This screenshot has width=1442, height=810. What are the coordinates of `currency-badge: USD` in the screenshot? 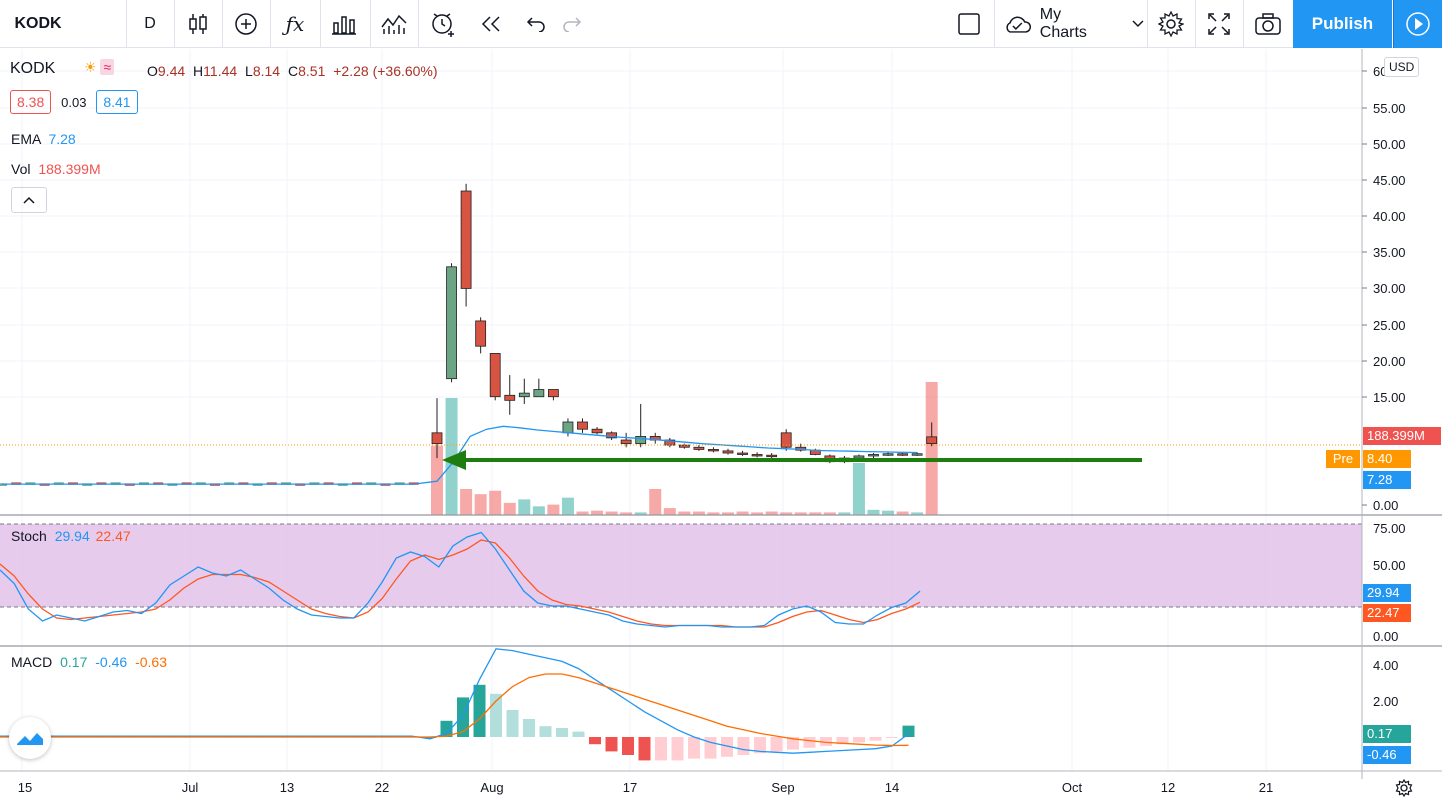 It's located at (1402, 67).